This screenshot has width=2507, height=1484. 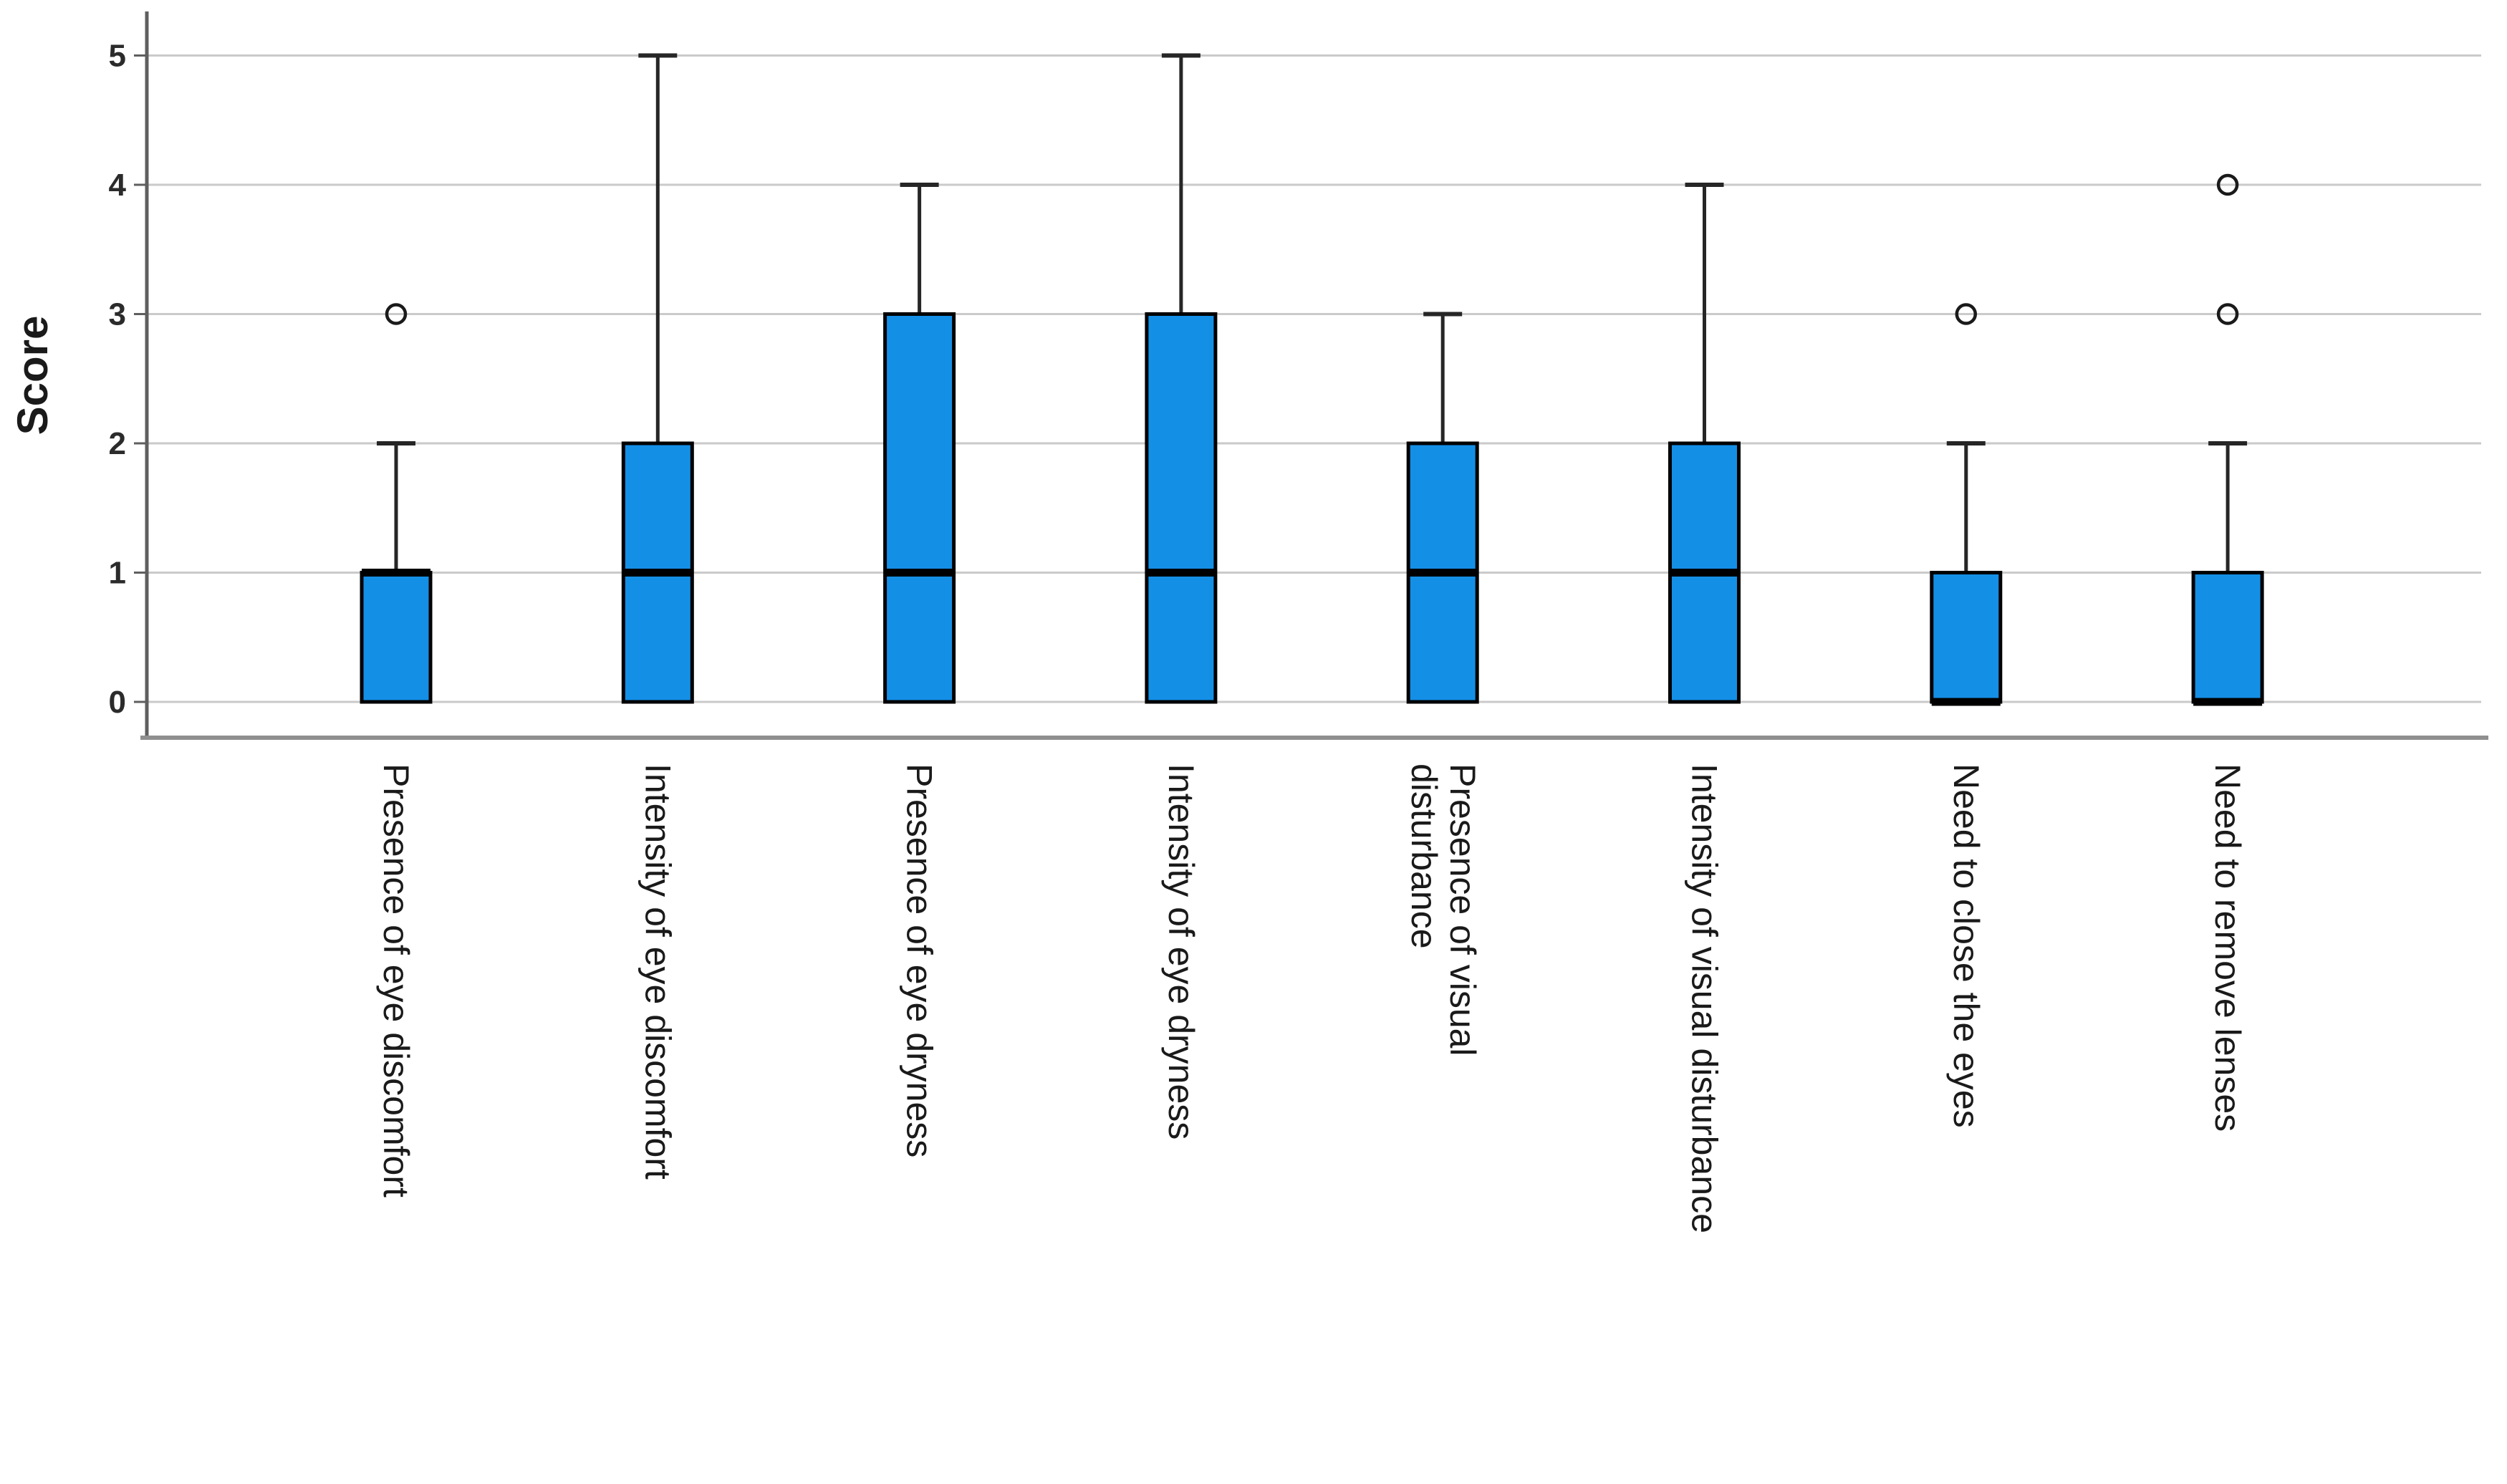 What do you see at coordinates (118, 185) in the screenshot?
I see `y-tick-label: 4` at bounding box center [118, 185].